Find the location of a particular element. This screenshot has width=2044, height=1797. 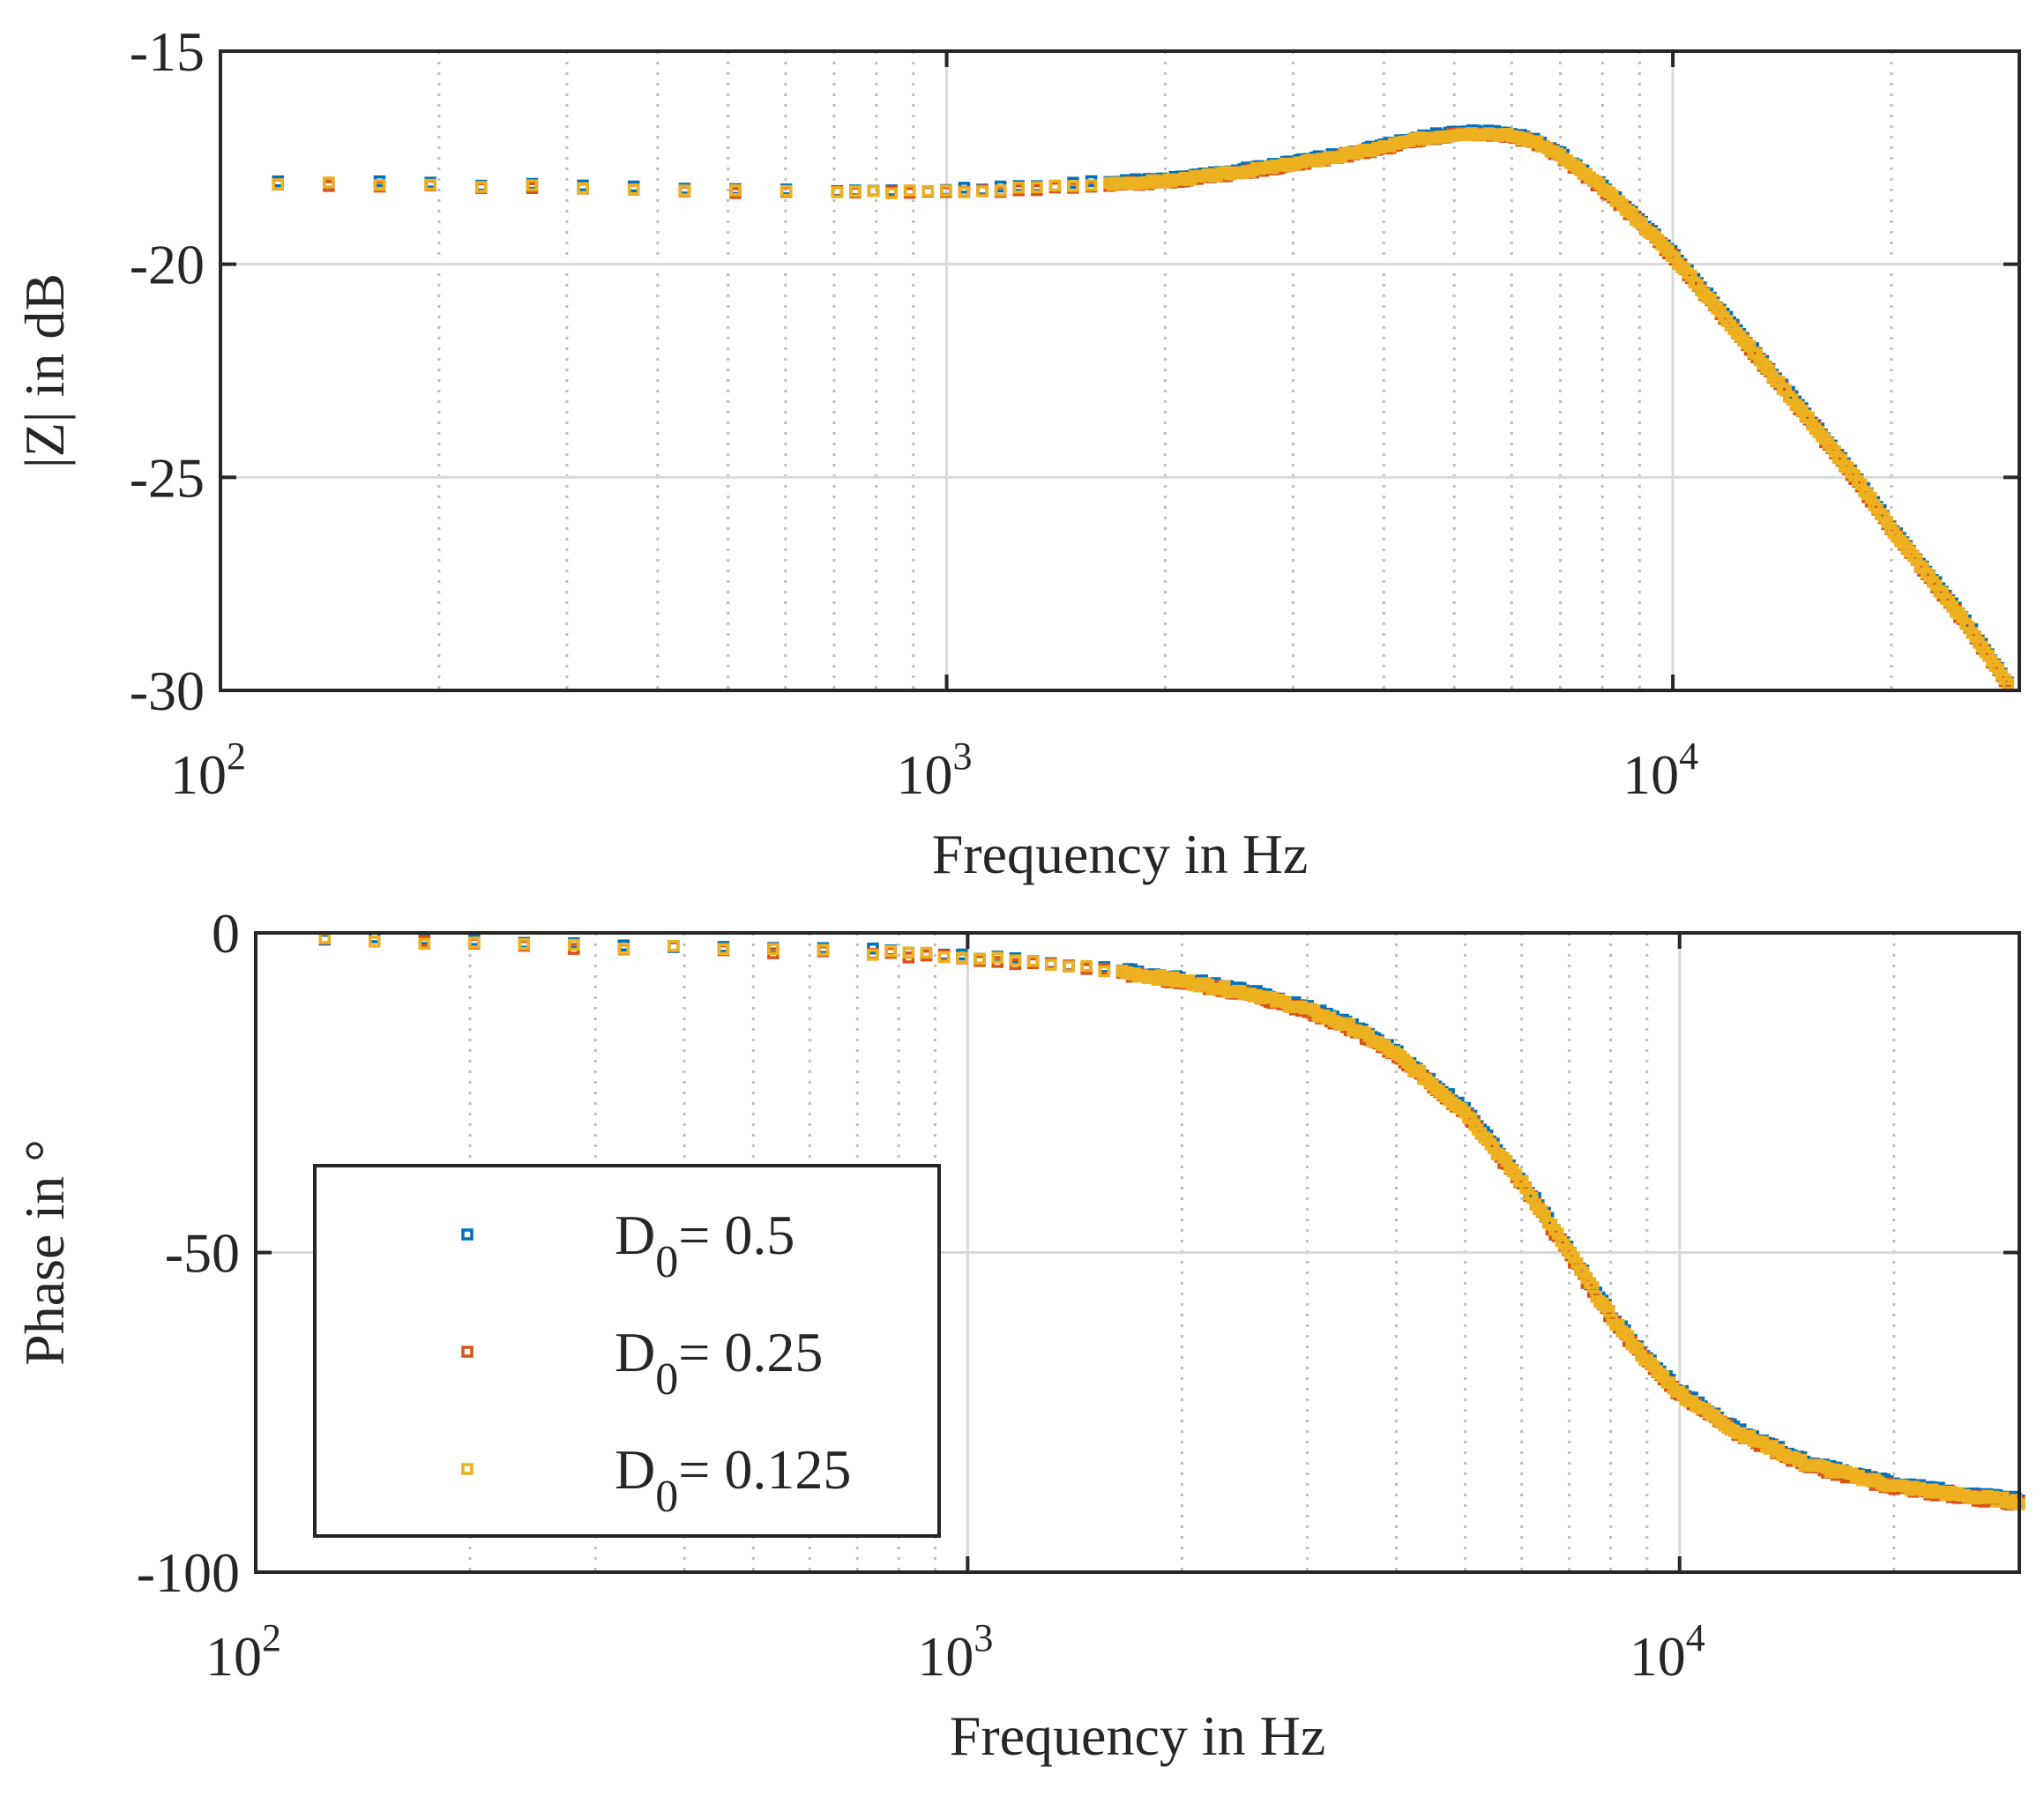

legend-box is located at coordinates (627, 1351).